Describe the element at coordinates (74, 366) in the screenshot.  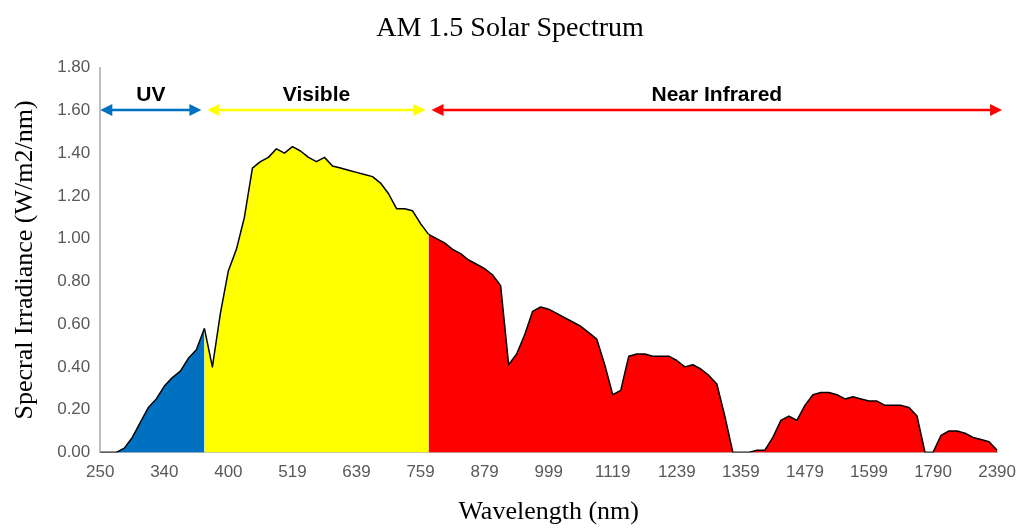
I see `y-tick-label: 0.40` at that location.